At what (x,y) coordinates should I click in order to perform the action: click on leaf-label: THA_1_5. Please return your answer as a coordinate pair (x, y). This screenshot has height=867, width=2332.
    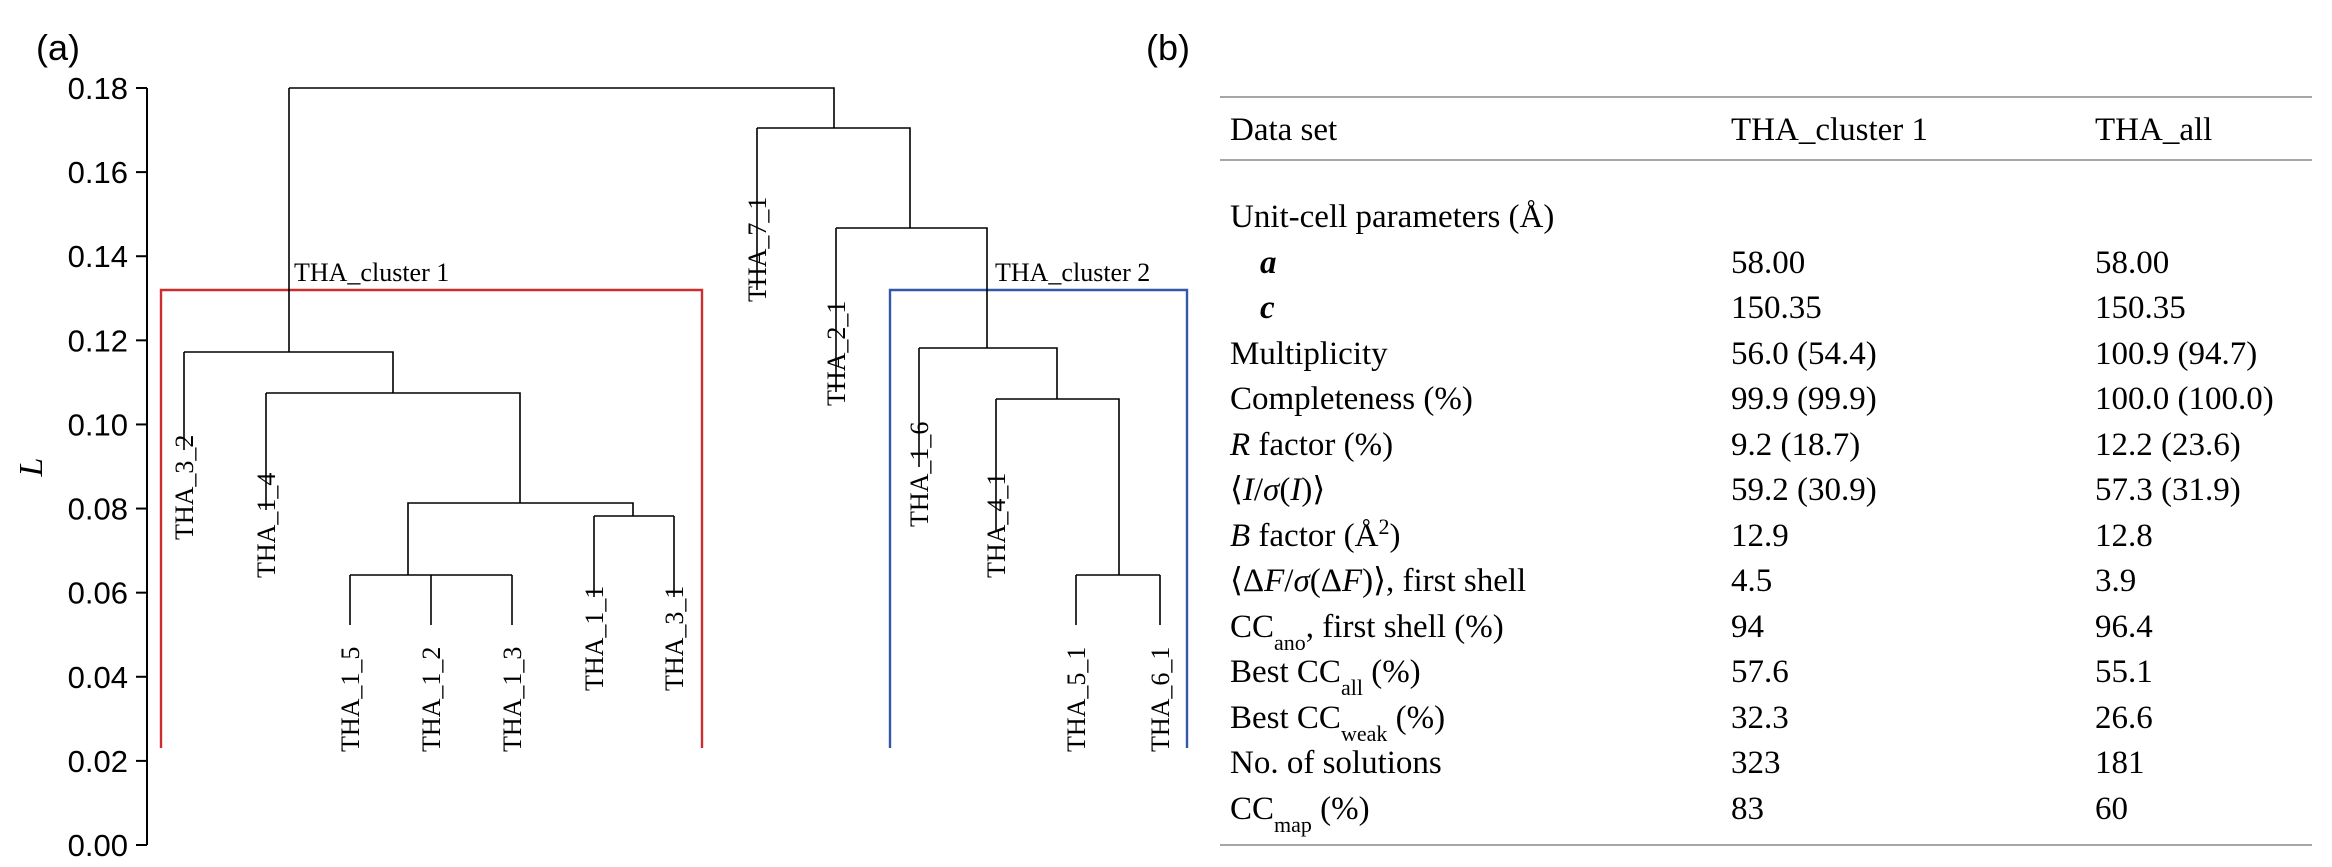
    Looking at the image, I should click on (350, 699).